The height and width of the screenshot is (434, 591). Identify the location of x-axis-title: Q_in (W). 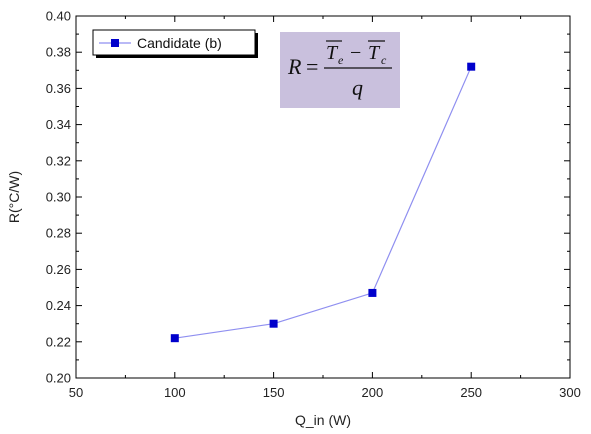
(323, 420).